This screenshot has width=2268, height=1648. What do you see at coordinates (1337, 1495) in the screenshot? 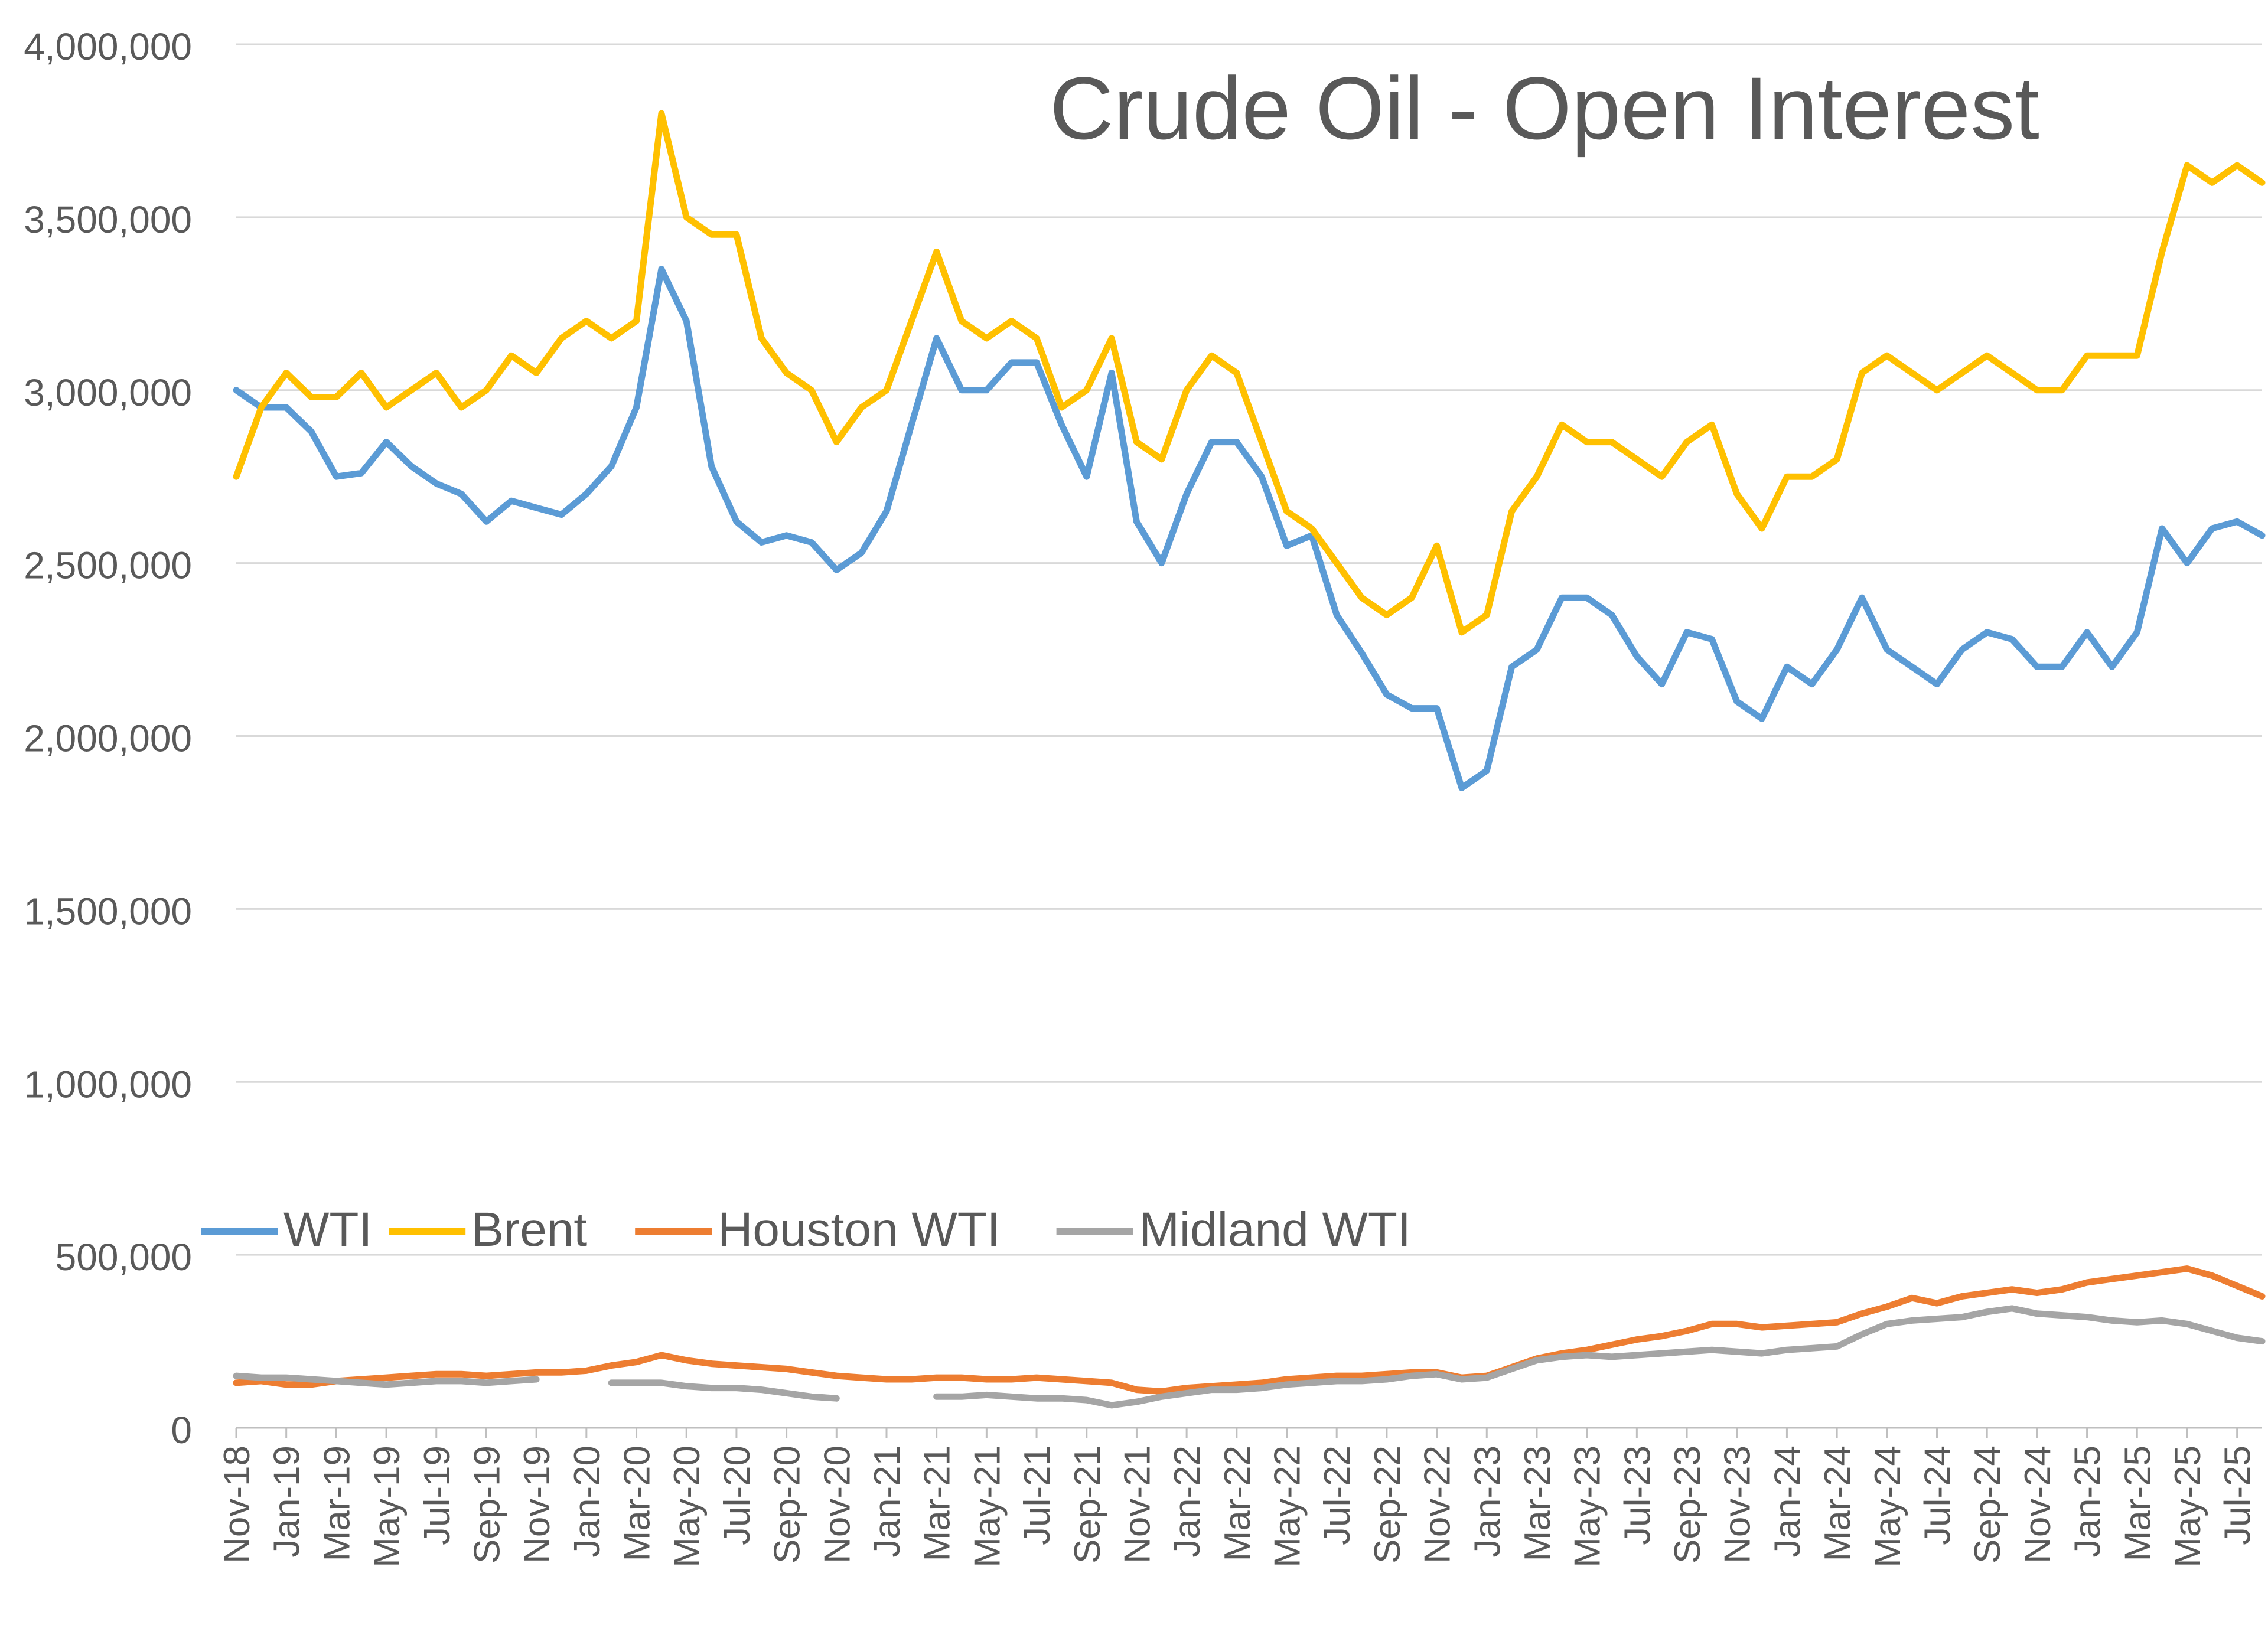
I see `x-tick-label: Jul-22` at bounding box center [1337, 1495].